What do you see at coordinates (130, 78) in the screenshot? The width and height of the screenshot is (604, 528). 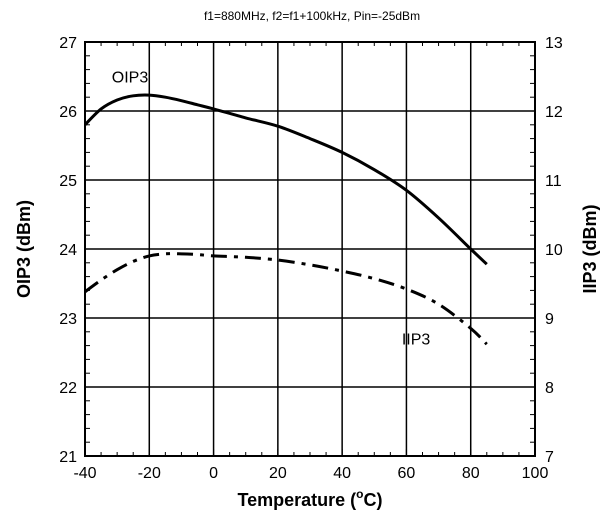 I see `annotation-oip3: OIP3` at bounding box center [130, 78].